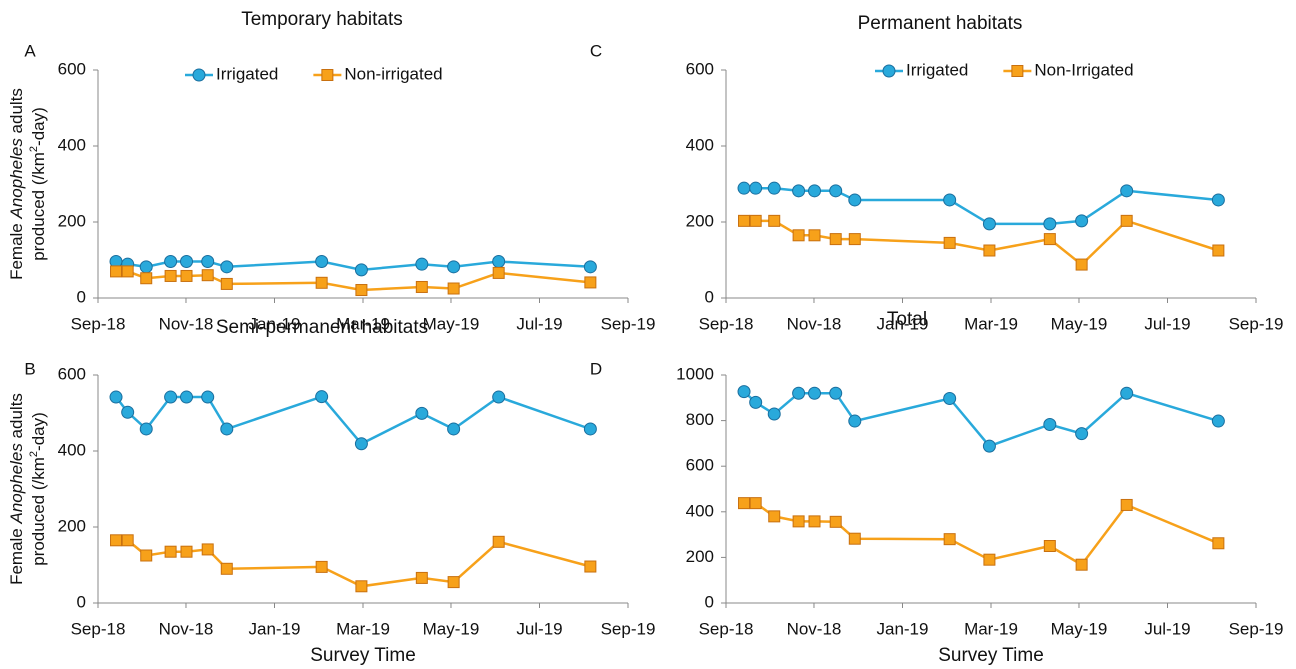 Image resolution: width=1296 pixels, height=669 pixels. What do you see at coordinates (393, 73) in the screenshot?
I see `legend-label: Non-irrigated` at bounding box center [393, 73].